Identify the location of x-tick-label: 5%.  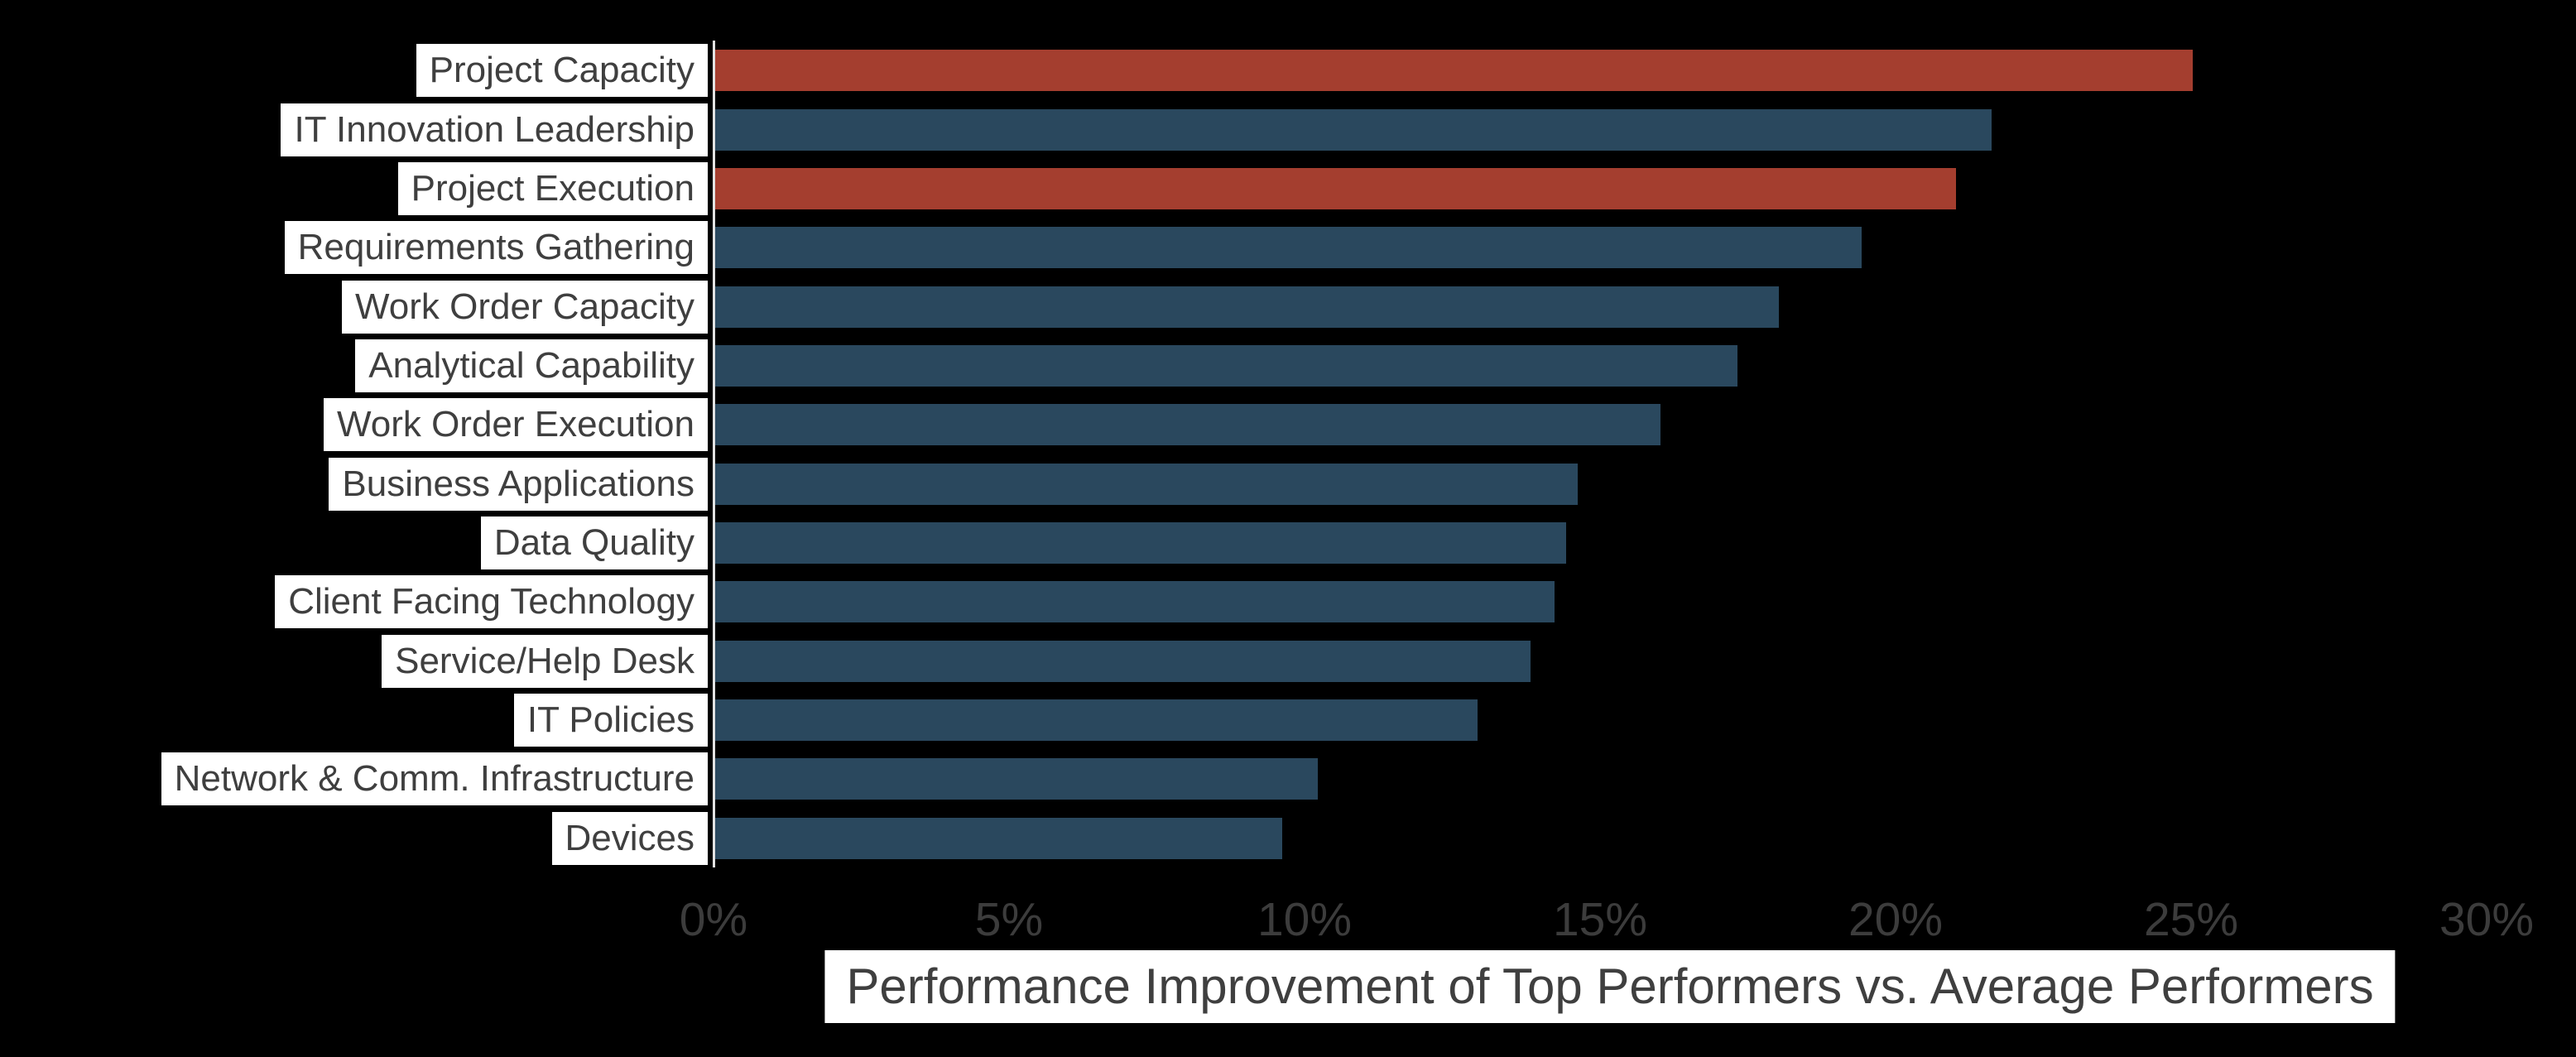
(1009, 920).